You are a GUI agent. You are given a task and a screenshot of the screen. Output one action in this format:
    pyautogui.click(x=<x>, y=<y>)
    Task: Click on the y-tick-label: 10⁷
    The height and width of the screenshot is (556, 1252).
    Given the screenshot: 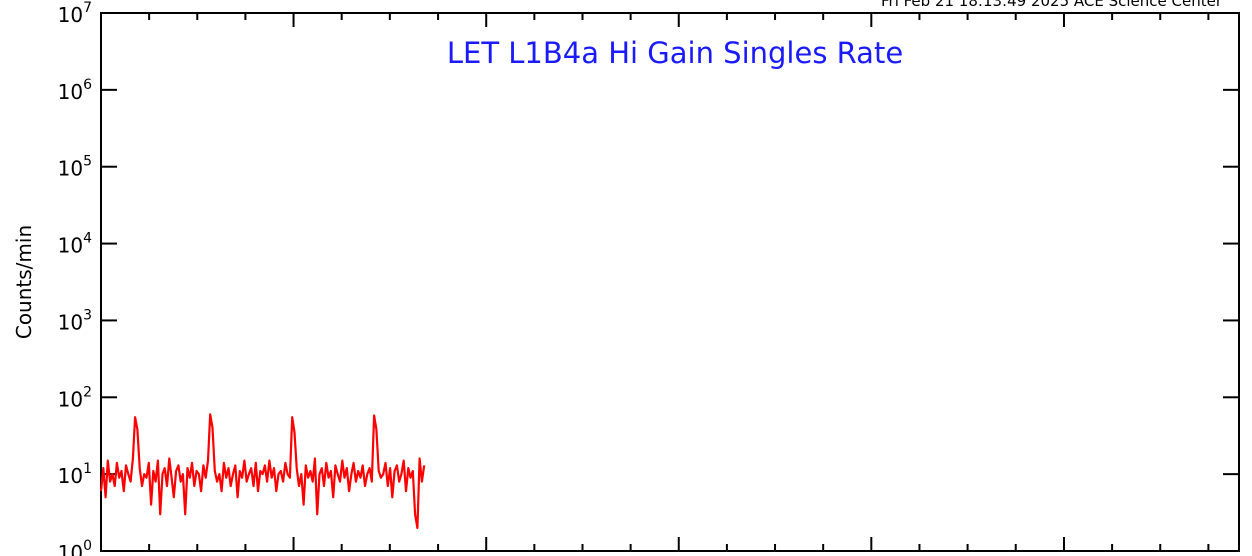 What is the action you would take?
    pyautogui.click(x=75, y=13)
    